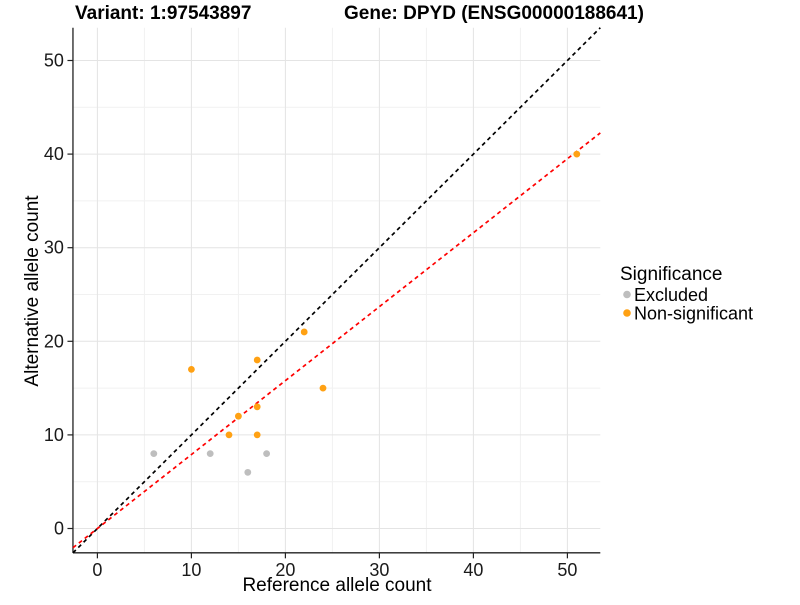 This screenshot has width=800, height=605. What do you see at coordinates (285, 570) in the screenshot?
I see `x-tick-label: 20` at bounding box center [285, 570].